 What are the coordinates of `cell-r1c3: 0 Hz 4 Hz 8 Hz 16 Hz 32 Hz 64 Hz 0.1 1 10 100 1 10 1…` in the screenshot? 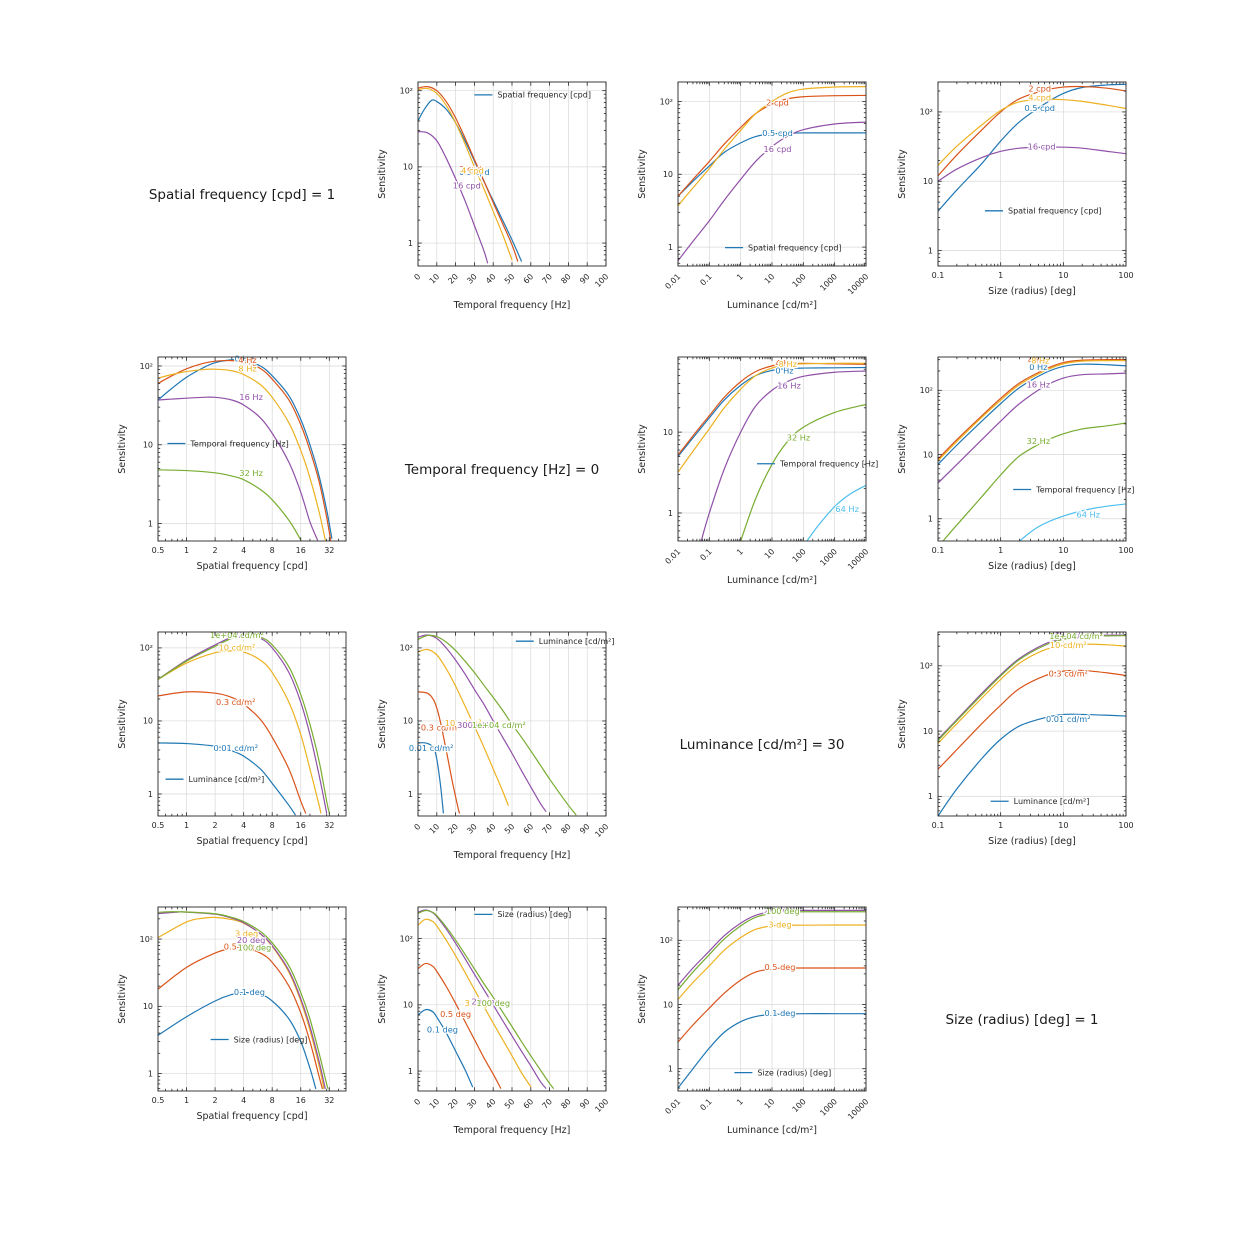 It's located at (1022, 470).